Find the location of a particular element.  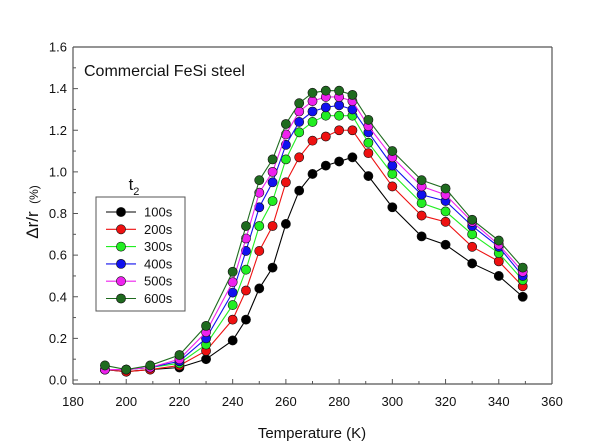

x-tick-label: 320 is located at coordinates (446, 401).